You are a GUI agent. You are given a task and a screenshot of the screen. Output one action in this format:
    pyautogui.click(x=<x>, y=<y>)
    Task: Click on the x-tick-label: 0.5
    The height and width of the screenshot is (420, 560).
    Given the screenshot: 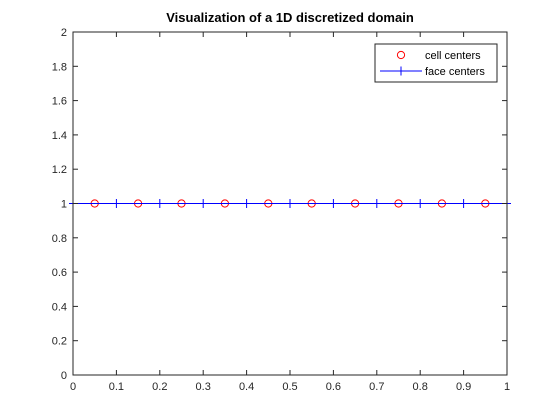 What is the action you would take?
    pyautogui.click(x=289, y=387)
    